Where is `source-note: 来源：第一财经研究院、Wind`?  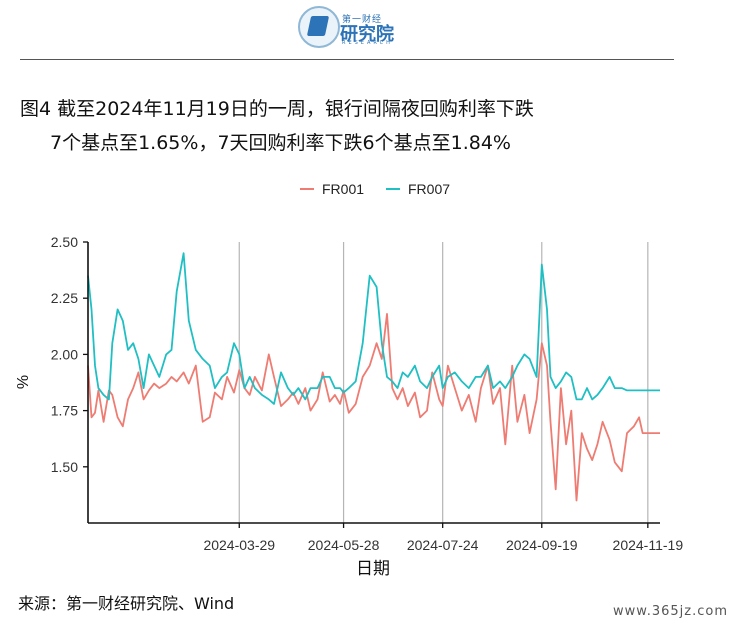 source-note: 来源：第一财经研究院、Wind is located at coordinates (126, 603).